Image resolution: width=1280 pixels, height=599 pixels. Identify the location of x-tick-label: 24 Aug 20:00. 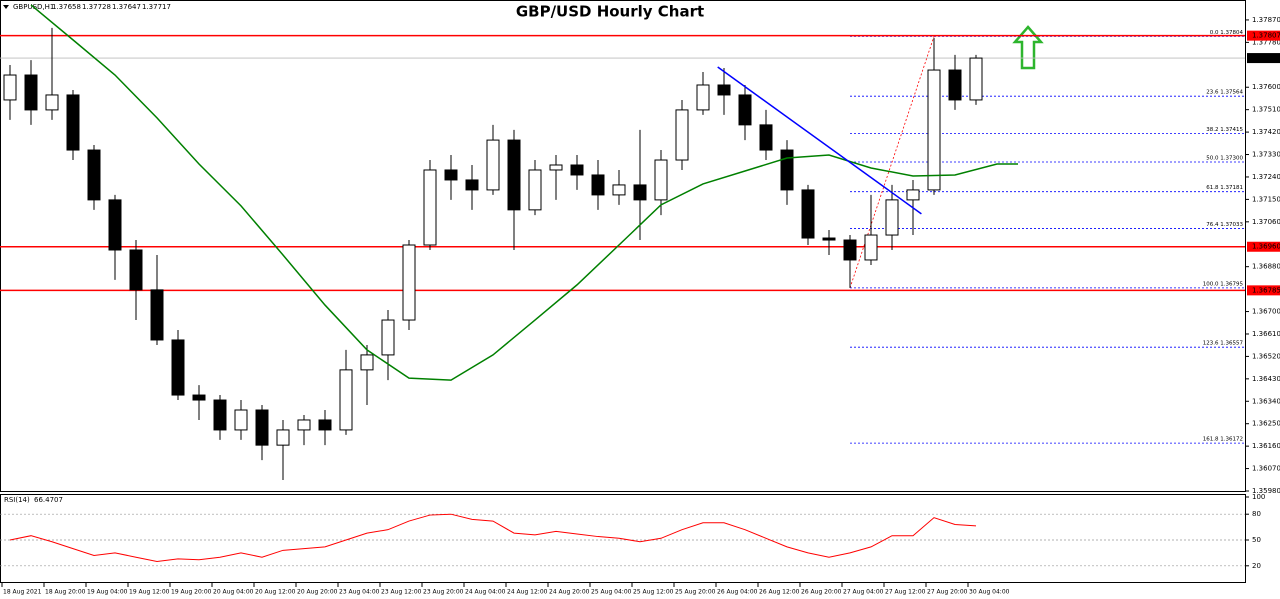
(569, 592).